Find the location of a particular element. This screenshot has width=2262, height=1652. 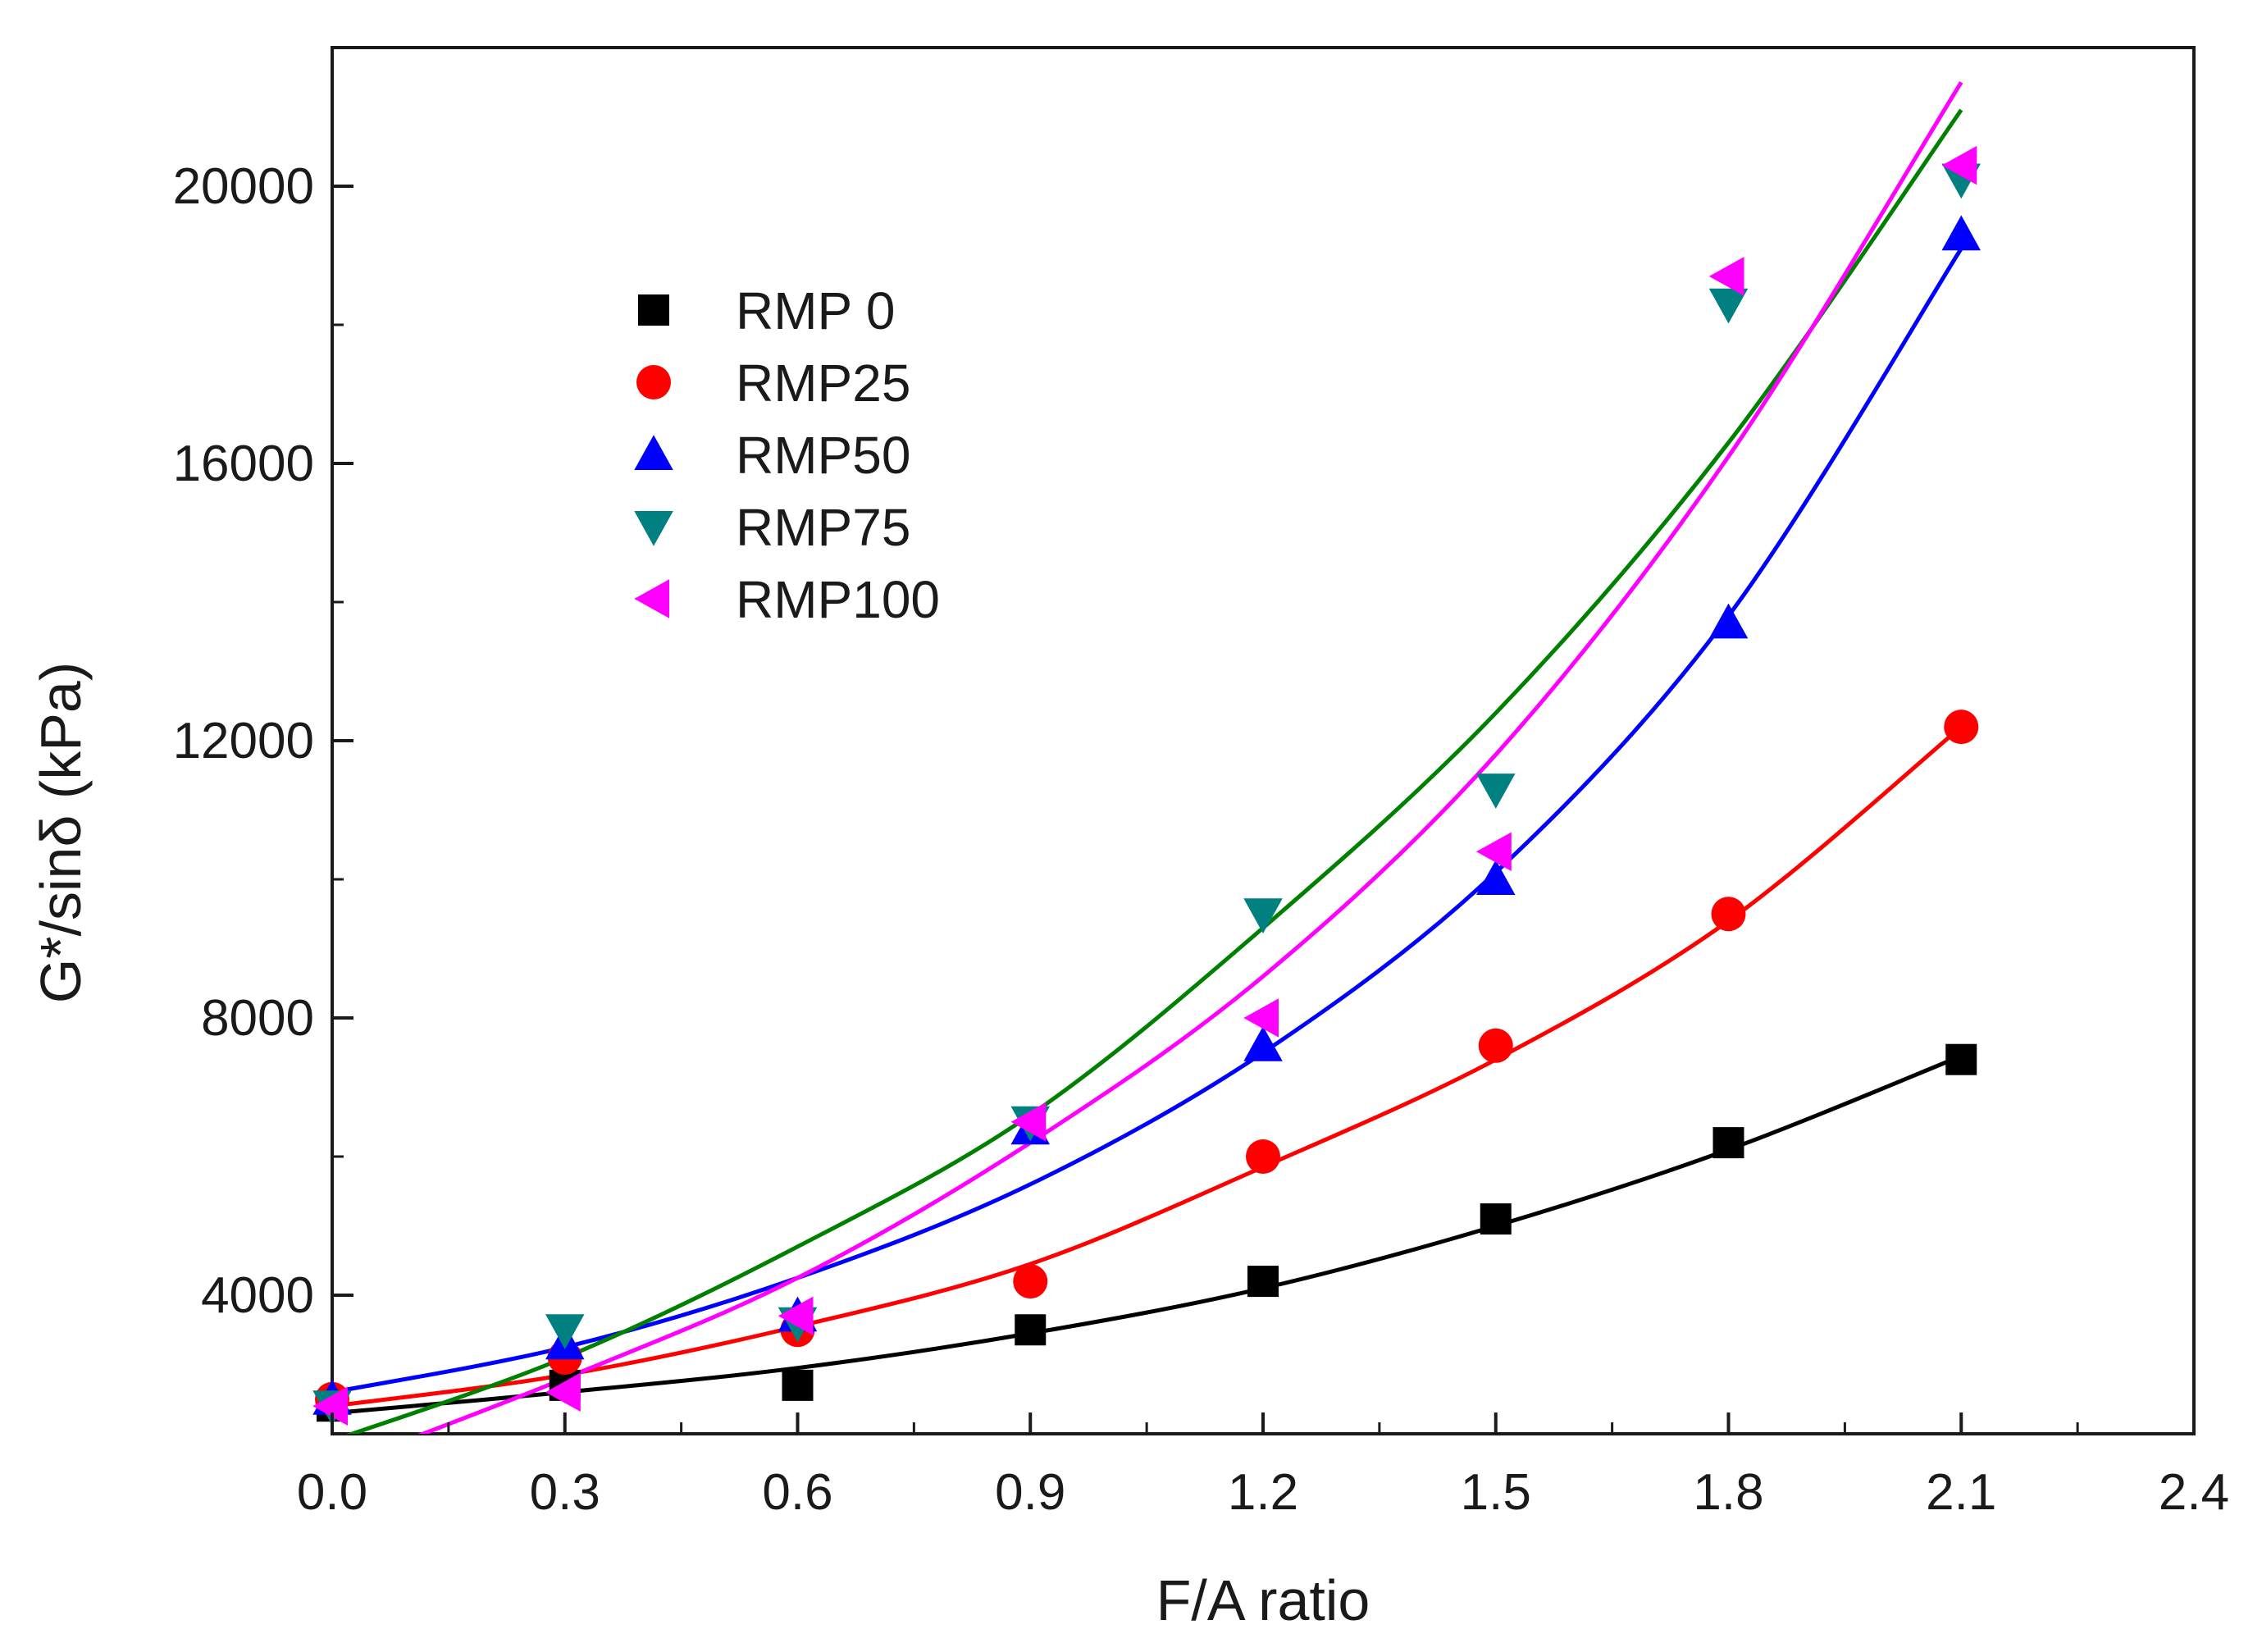

x-axis: 0.0 0.3 0.6 0.9 1.2 1.5 1.8 2.1 2.4 is located at coordinates (1263, 1466).